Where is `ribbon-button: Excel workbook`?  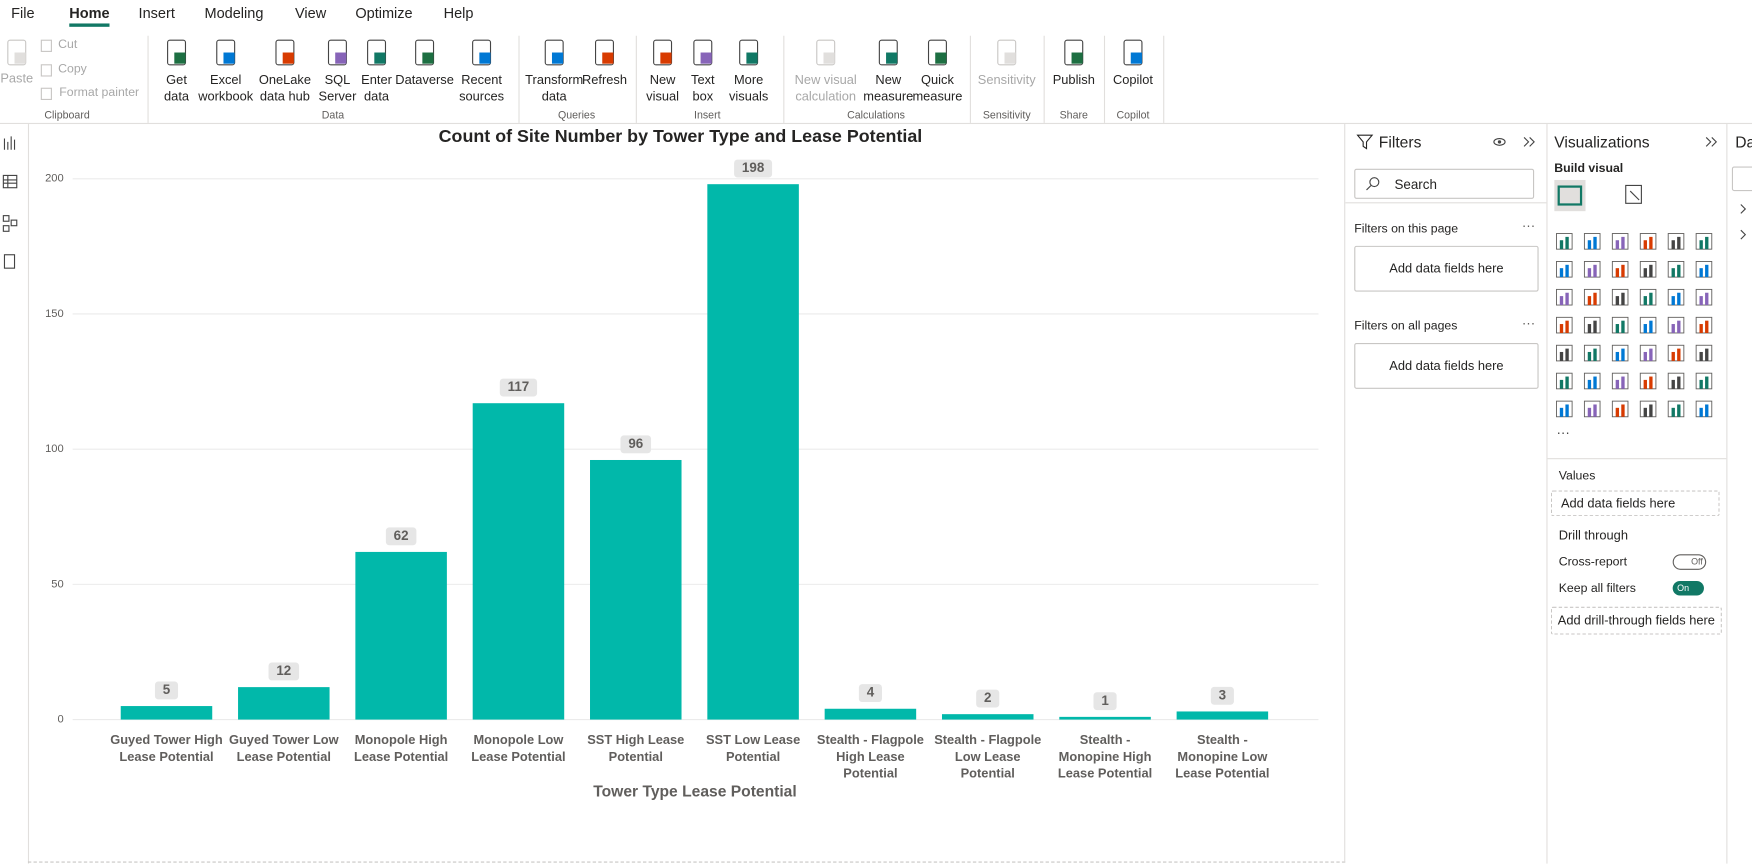
ribbon-button: Excel workbook is located at coordinates (225, 90).